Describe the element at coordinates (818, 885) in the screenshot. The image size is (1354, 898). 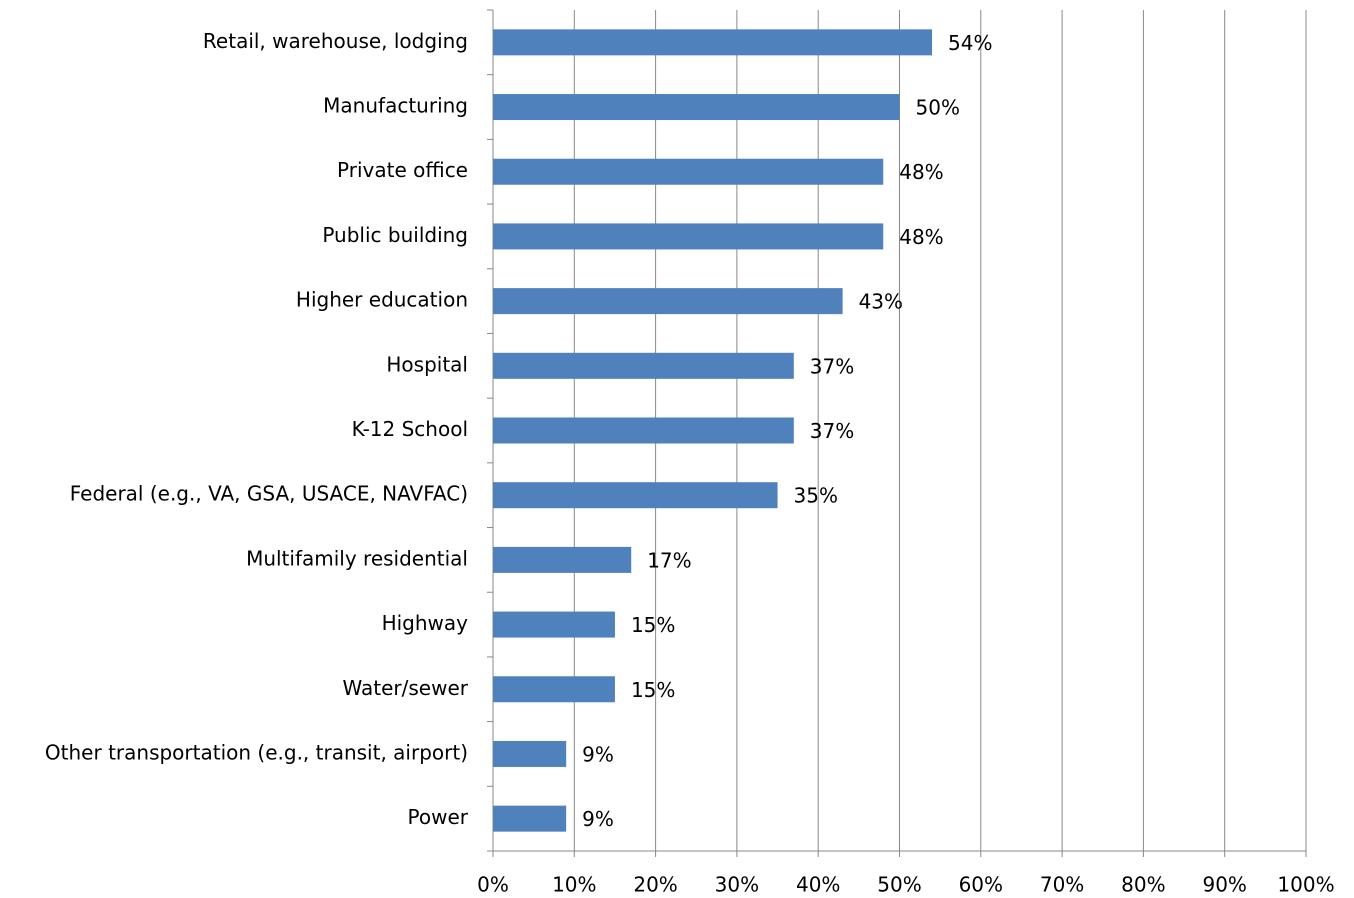
I see `x-tick-label: 40%` at that location.